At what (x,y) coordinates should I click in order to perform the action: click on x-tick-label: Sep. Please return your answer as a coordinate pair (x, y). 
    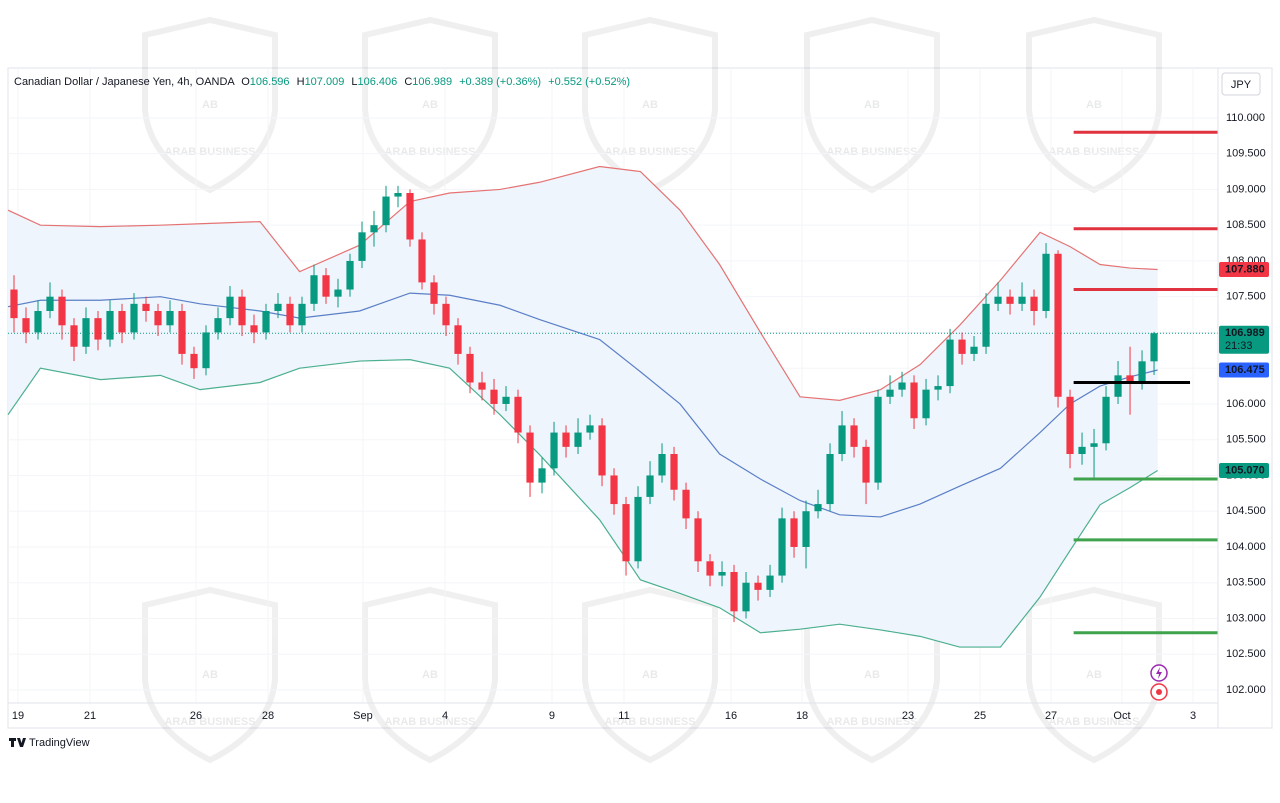
    Looking at the image, I should click on (363, 716).